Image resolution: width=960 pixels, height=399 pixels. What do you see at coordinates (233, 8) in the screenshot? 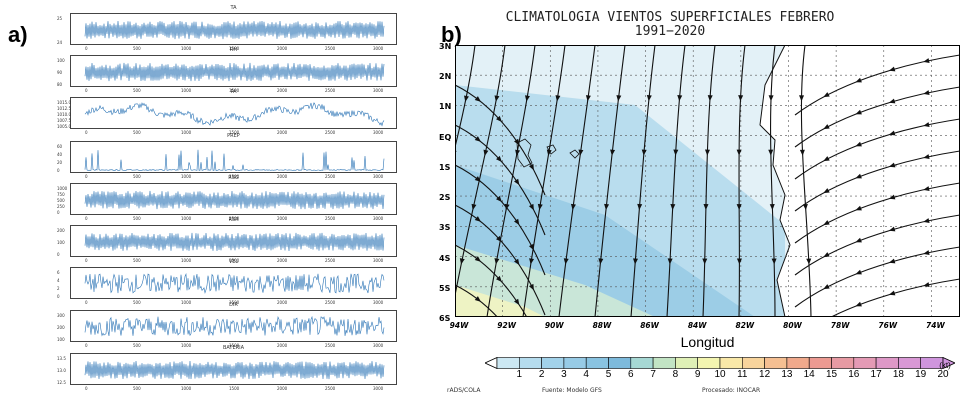
I see `subplot-title: TA` at bounding box center [233, 8].